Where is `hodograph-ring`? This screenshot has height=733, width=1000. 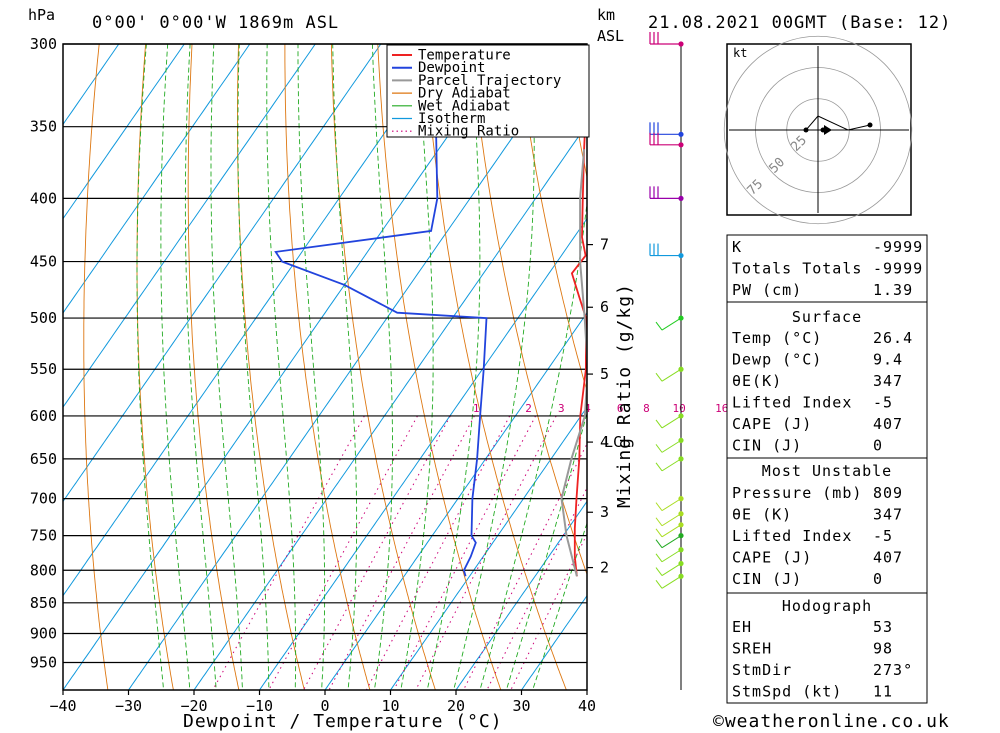
hodograph-ring is located at coordinates (818, 130).